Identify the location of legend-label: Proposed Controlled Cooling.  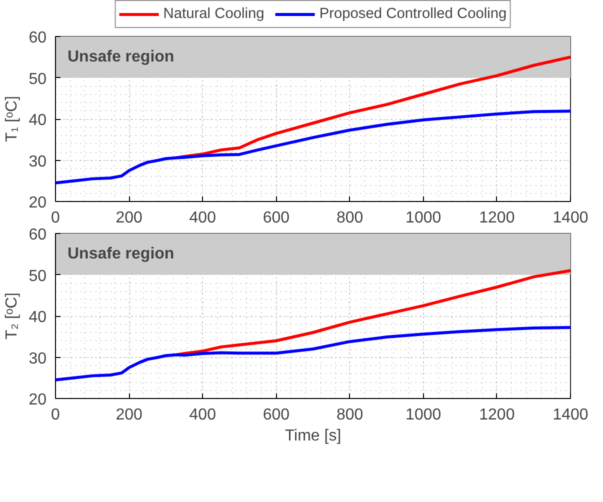
(413, 14).